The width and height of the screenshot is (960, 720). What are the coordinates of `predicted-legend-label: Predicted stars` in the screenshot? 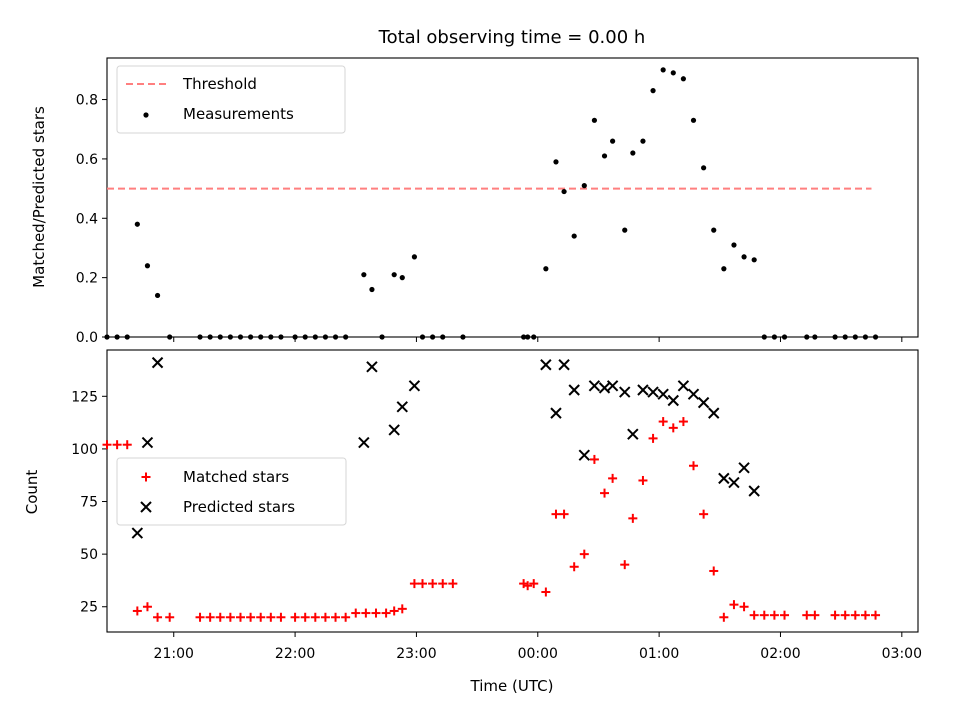 It's located at (239, 507).